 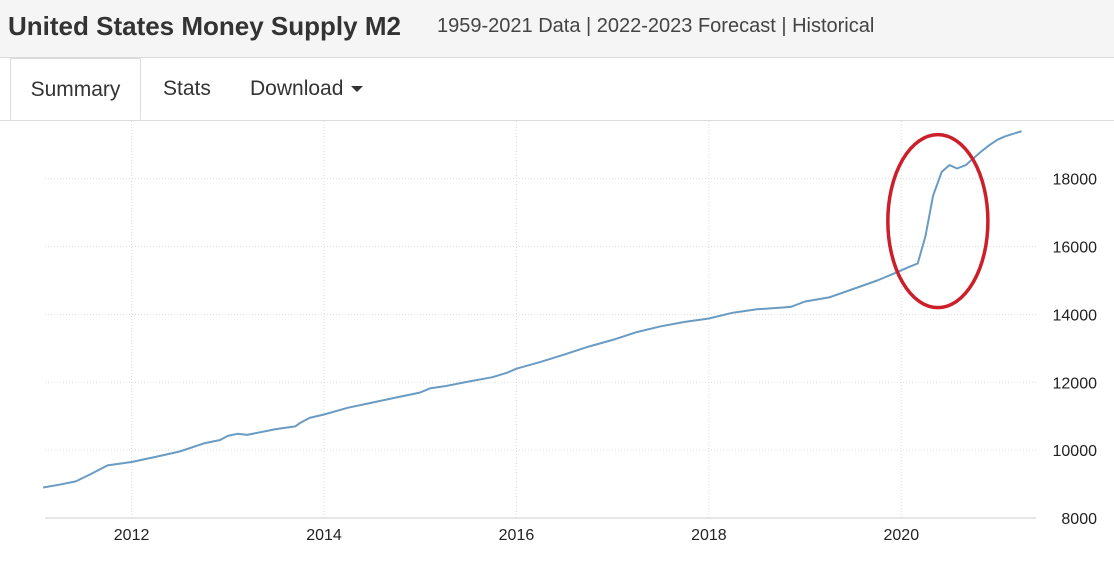 I want to click on tab-summary-label: Summary, so click(x=75, y=89).